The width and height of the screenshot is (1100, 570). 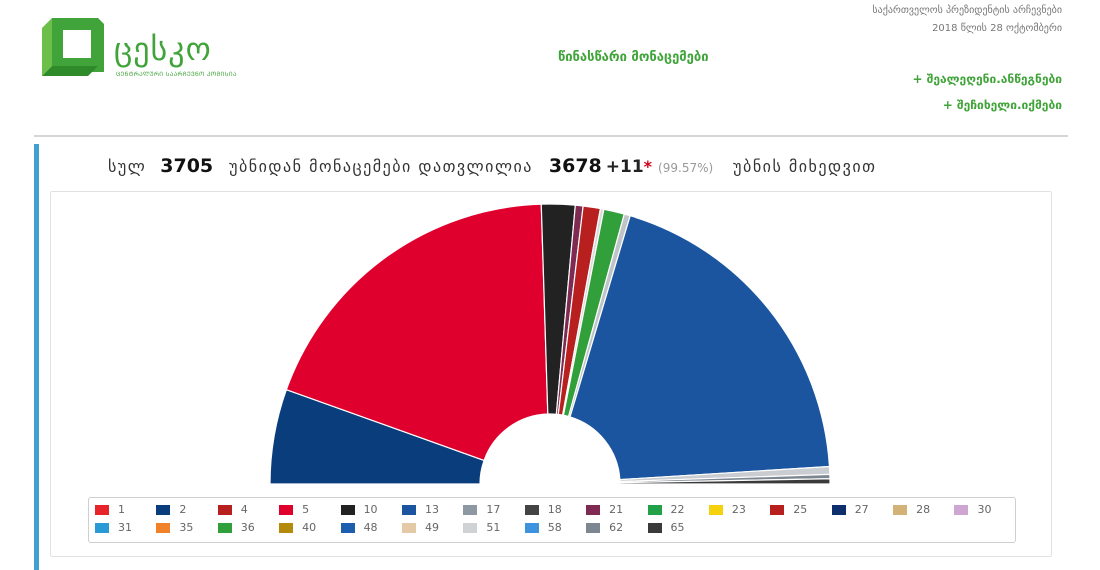 I want to click on legend-label: 35, so click(x=186, y=527).